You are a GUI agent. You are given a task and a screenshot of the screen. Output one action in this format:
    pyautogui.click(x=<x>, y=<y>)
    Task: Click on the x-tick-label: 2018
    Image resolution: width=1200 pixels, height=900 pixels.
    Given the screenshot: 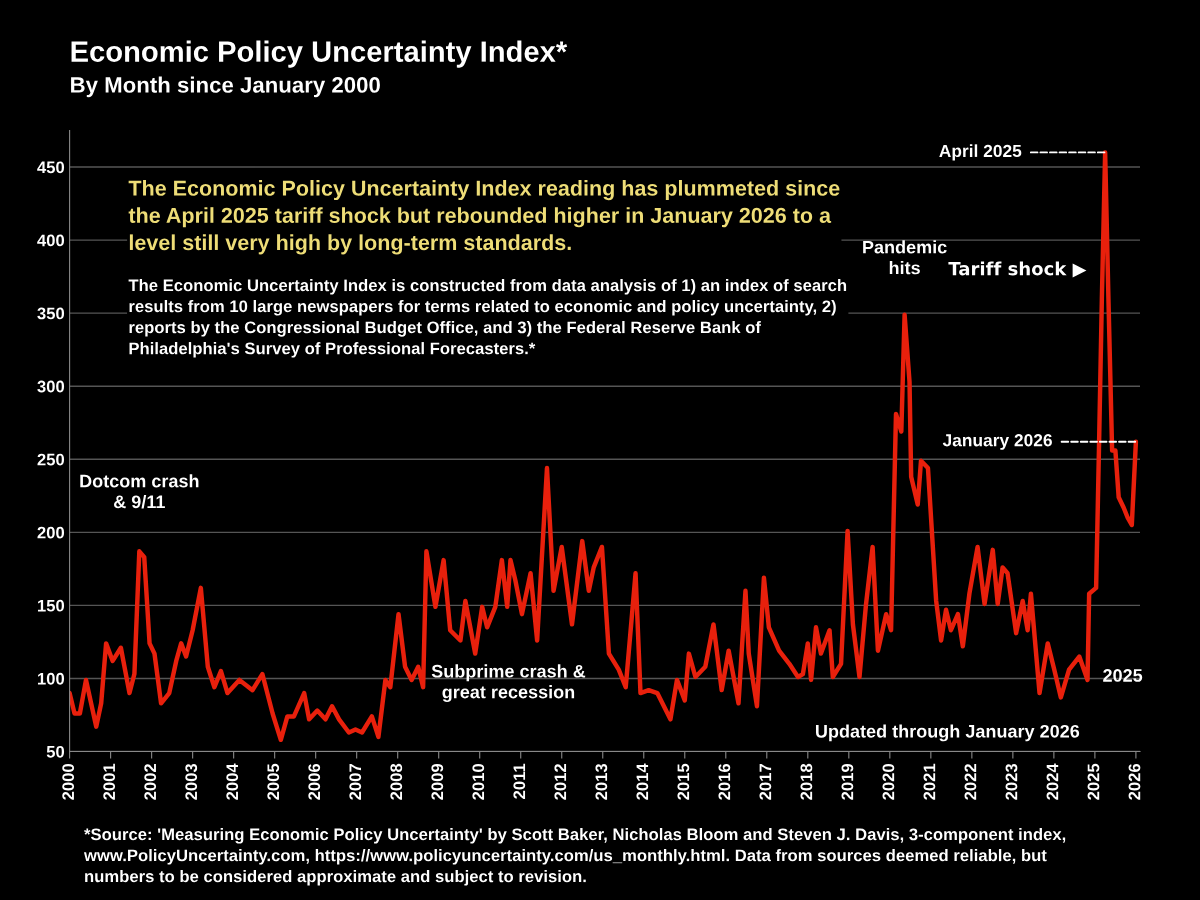 What is the action you would take?
    pyautogui.click(x=806, y=781)
    